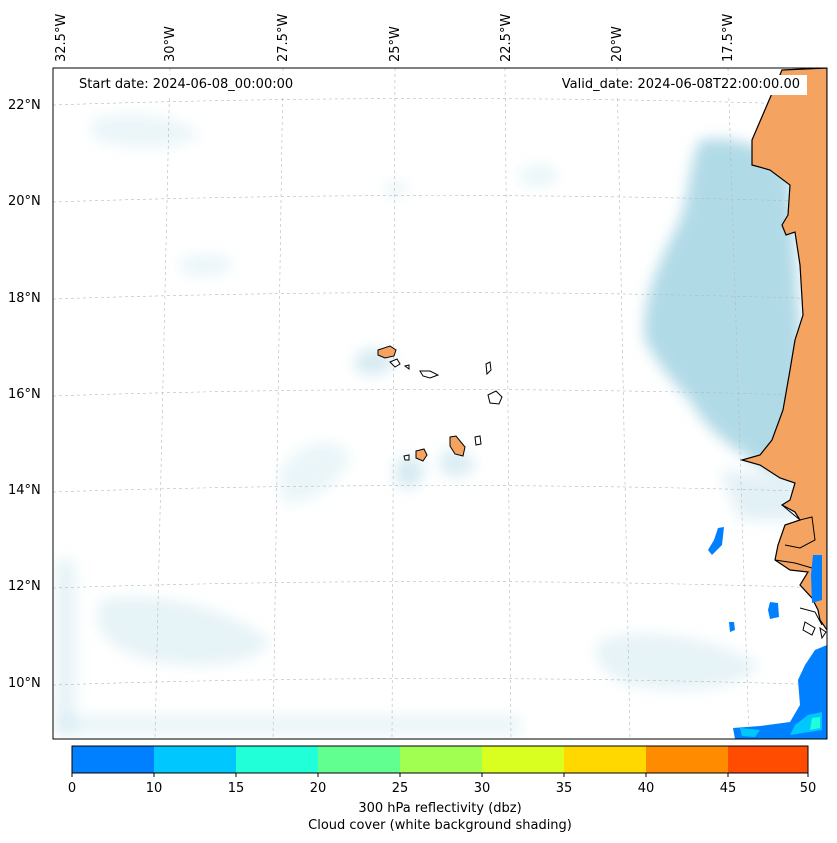 The width and height of the screenshot is (837, 843). I want to click on island-boa-vista, so click(495, 397).